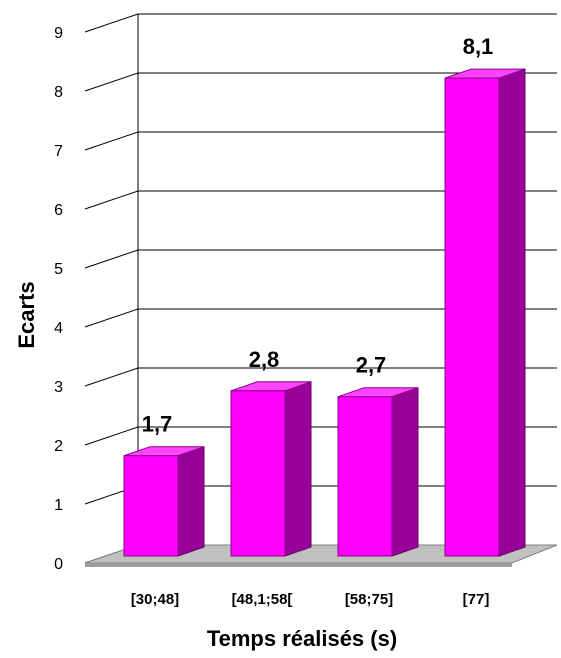 The width and height of the screenshot is (561, 658). Describe the element at coordinates (58, 328) in the screenshot. I see `y-tick-label: 4` at that location.